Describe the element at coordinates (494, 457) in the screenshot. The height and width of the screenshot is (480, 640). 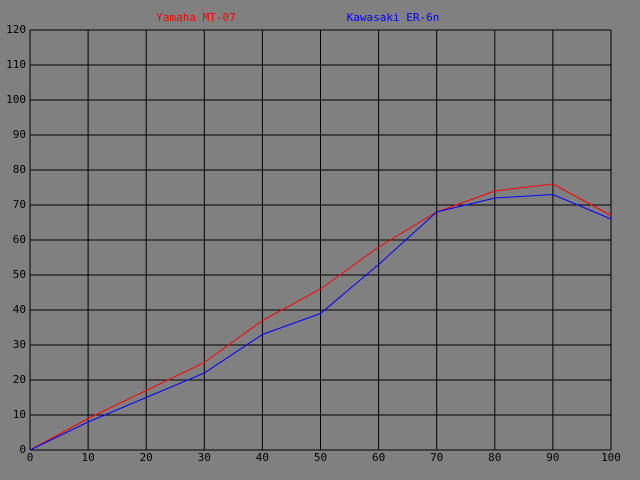
I see `x-tick-label: 80` at that location.